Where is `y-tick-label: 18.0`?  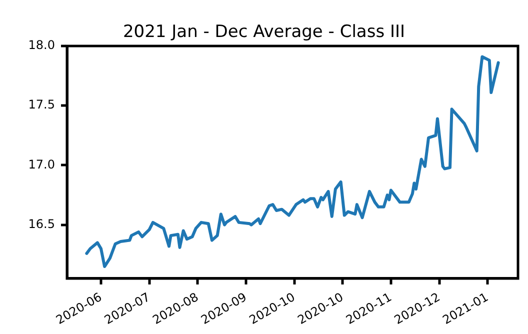 y-tick-label: 18.0 is located at coordinates (41, 45).